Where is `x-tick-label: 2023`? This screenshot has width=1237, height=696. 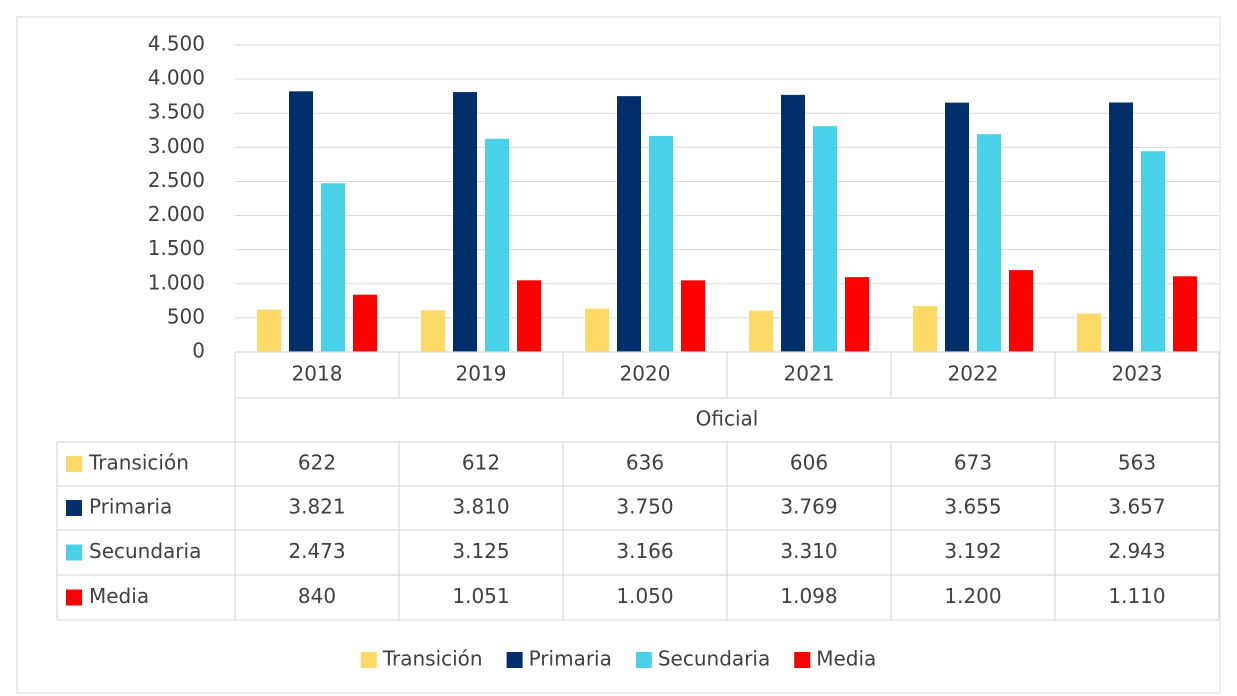 x-tick-label: 2023 is located at coordinates (1137, 374).